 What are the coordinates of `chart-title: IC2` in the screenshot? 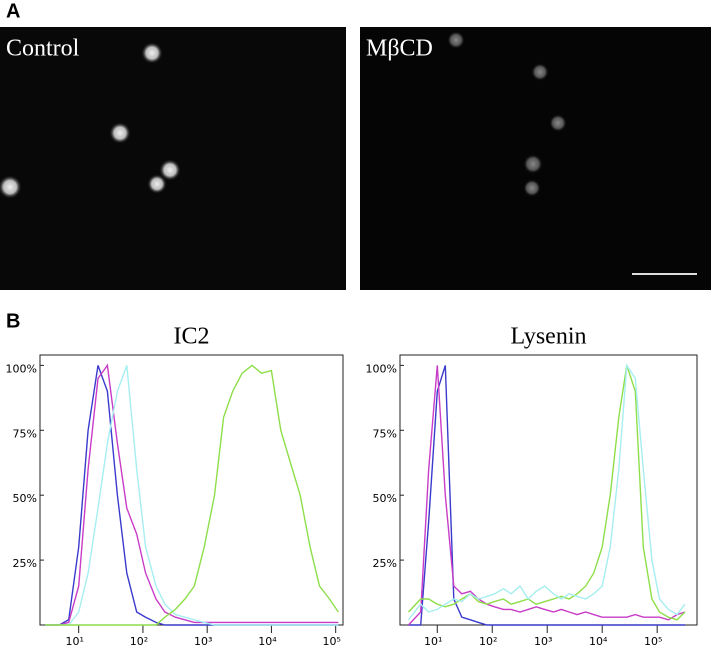 It's located at (192, 337).